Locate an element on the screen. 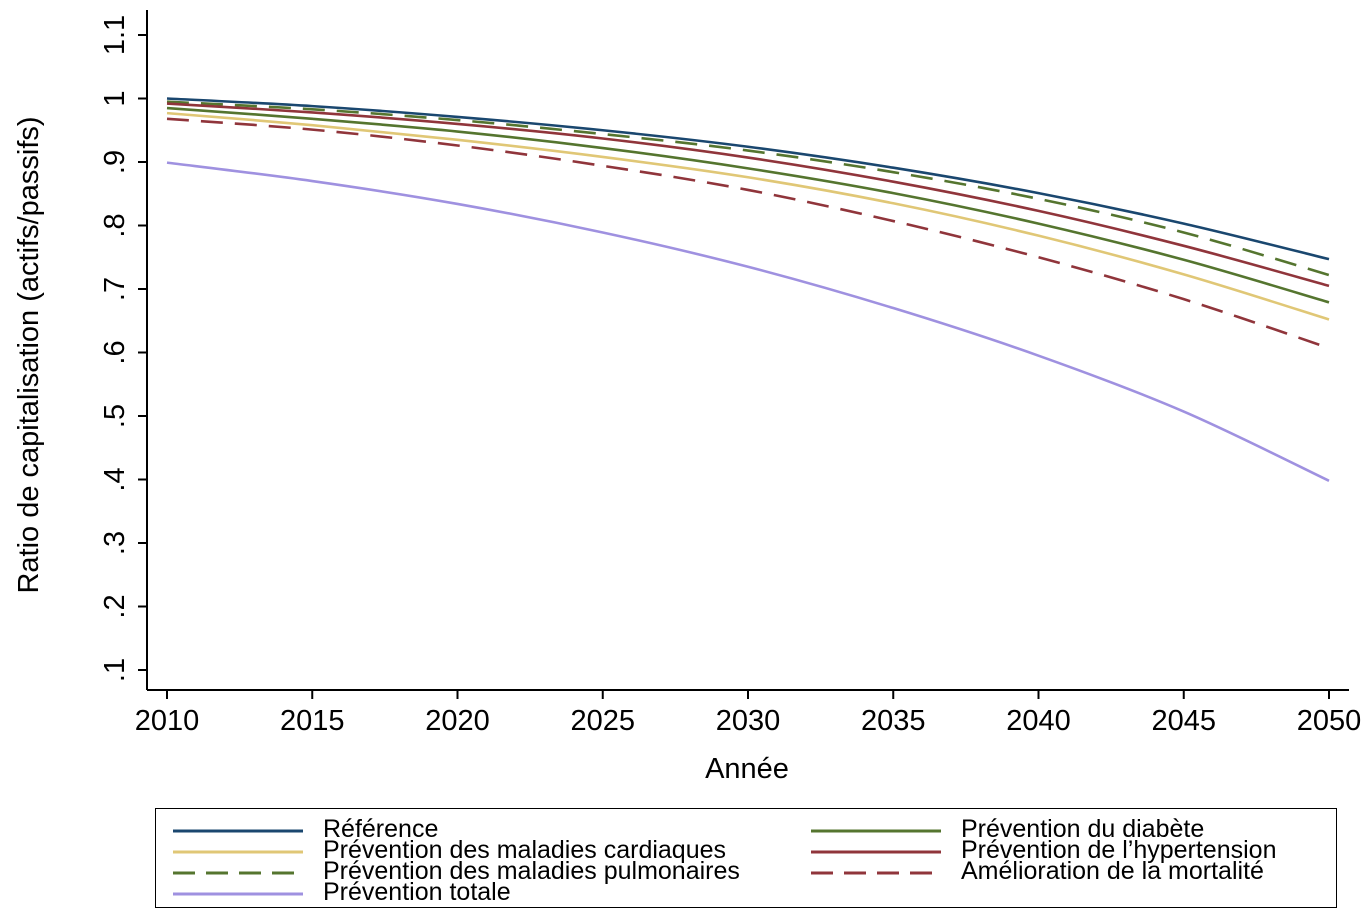 The image size is (1371, 911). legend-swatch-reference is located at coordinates (238, 831).